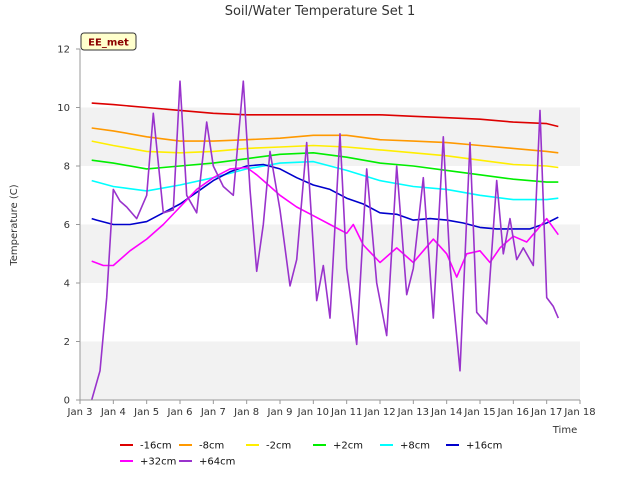 This screenshot has height=480, width=640. What do you see at coordinates (313, 412) in the screenshot?
I see `x-tick-label: Jan 10` at bounding box center [313, 412].